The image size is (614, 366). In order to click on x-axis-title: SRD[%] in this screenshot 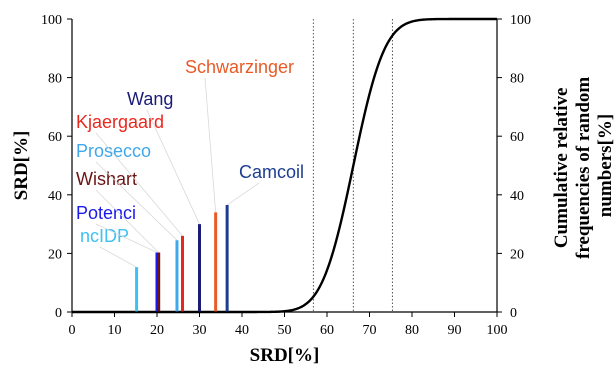, I will do `click(285, 355)`.